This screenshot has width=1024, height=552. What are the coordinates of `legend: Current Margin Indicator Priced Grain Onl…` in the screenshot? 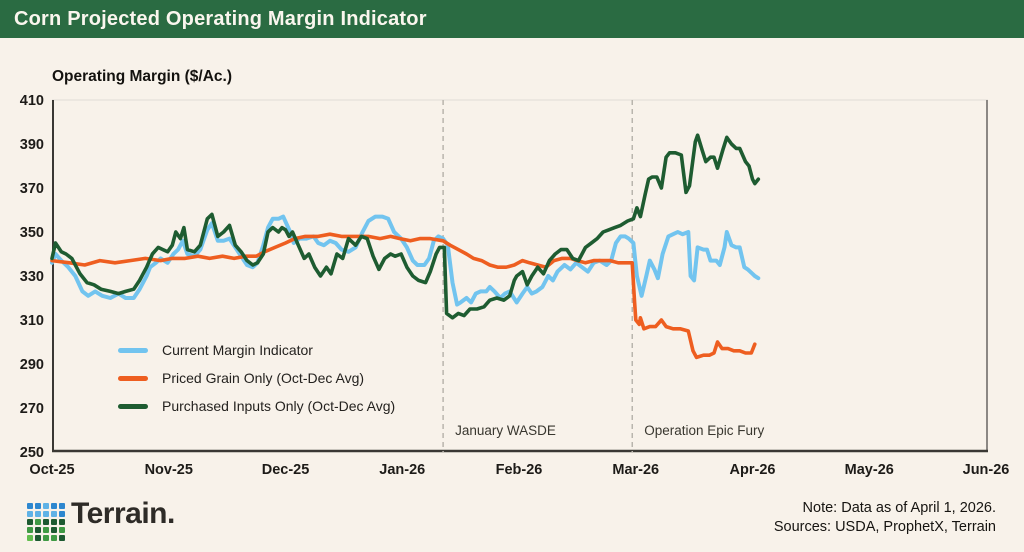 It's located at (256, 378).